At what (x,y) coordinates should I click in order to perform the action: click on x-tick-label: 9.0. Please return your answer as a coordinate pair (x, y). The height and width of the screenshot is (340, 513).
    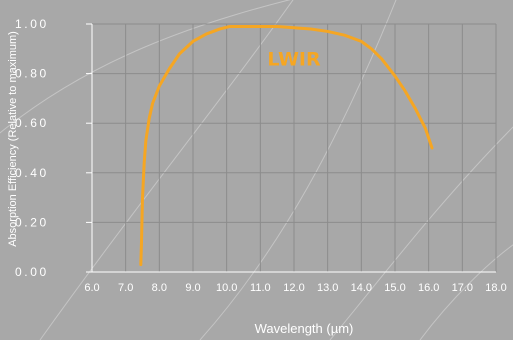
    Looking at the image, I should click on (192, 288).